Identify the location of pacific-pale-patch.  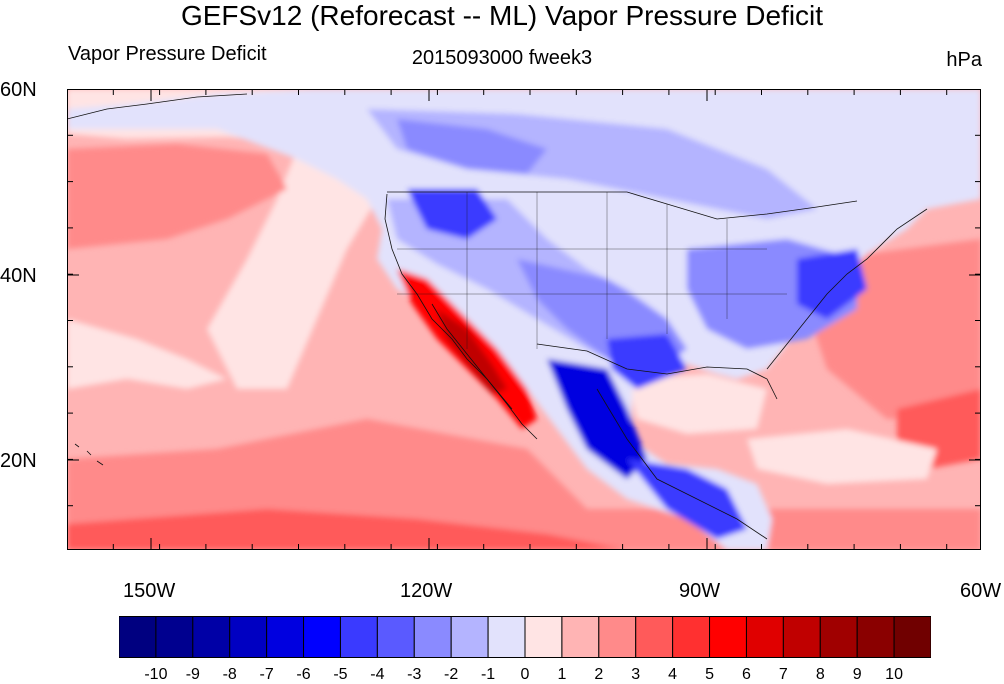
(147, 354).